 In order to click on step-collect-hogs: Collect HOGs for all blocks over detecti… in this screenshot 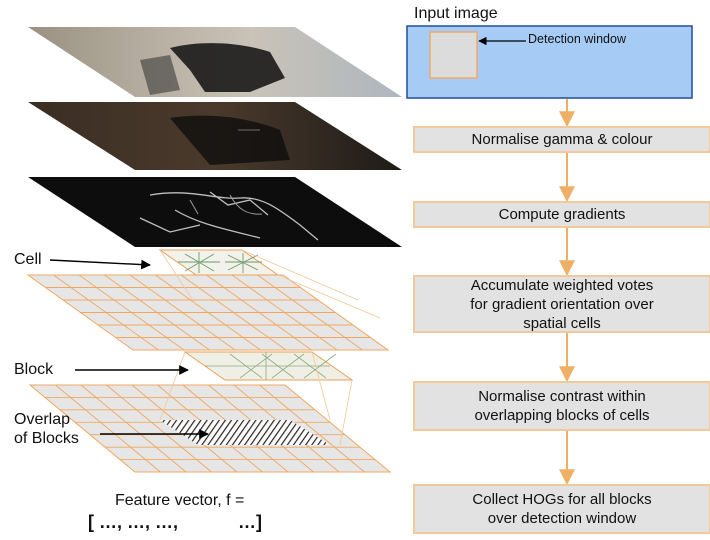, I will do `click(561, 509)`.